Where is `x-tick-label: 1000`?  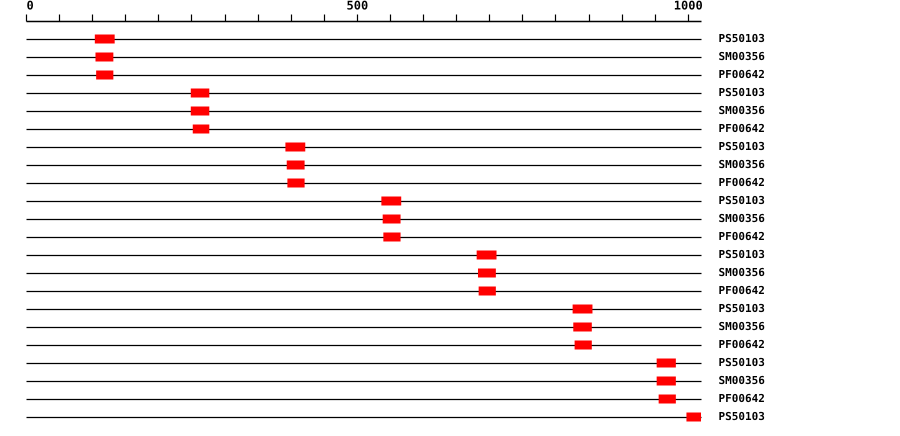 x-tick-label: 1000 is located at coordinates (688, 6).